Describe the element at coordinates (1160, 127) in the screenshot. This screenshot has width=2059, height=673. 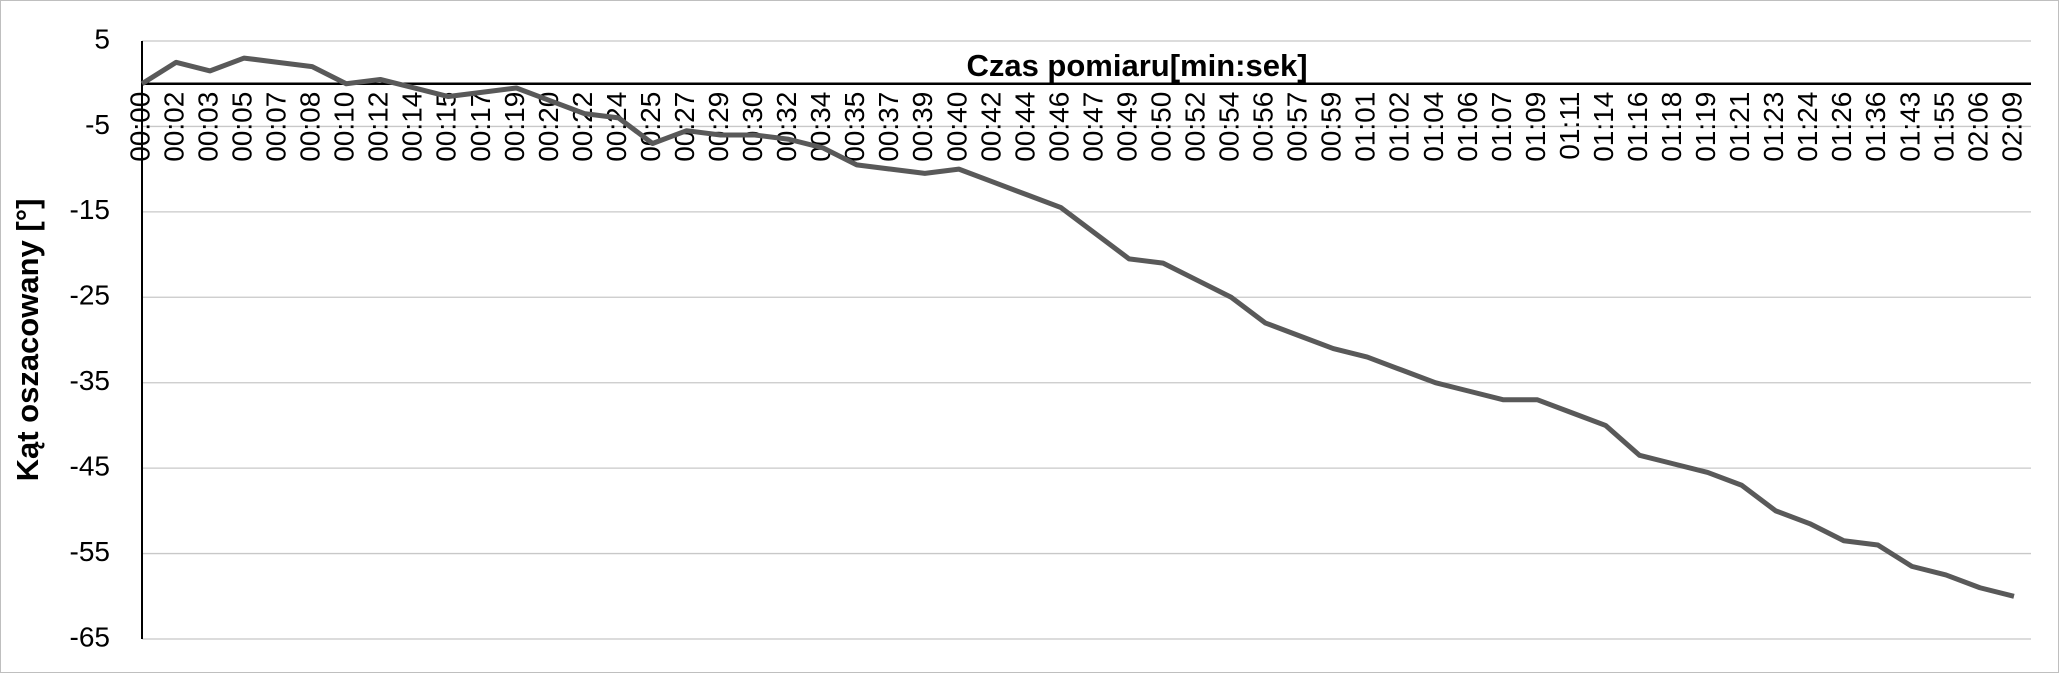
I see `x-tick-label: 00:50` at that location.